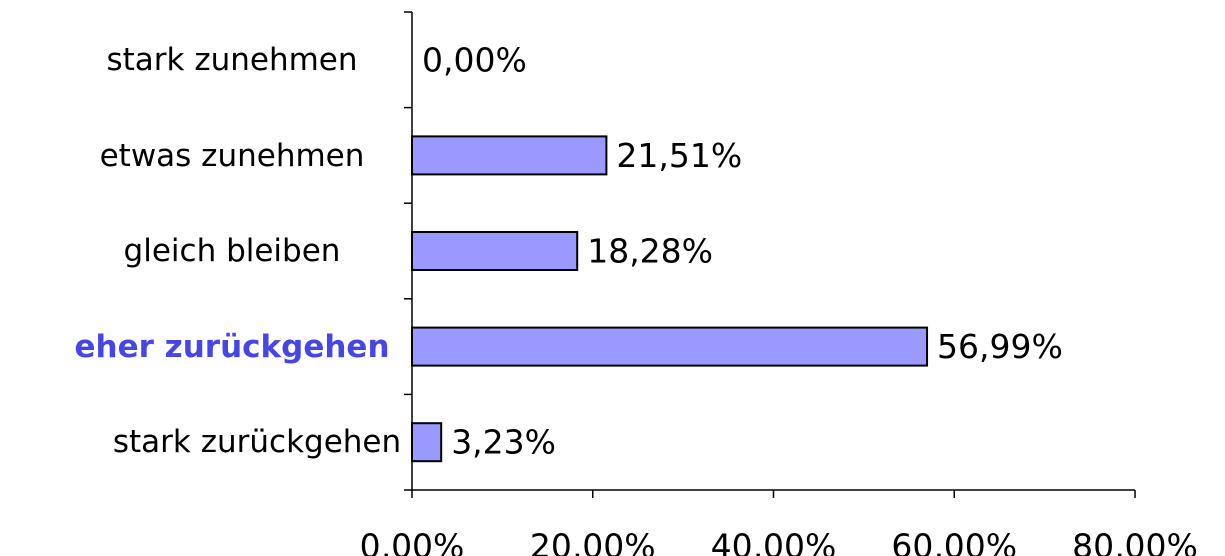  I want to click on x-tick-label: 20,00%, so click(593, 541).